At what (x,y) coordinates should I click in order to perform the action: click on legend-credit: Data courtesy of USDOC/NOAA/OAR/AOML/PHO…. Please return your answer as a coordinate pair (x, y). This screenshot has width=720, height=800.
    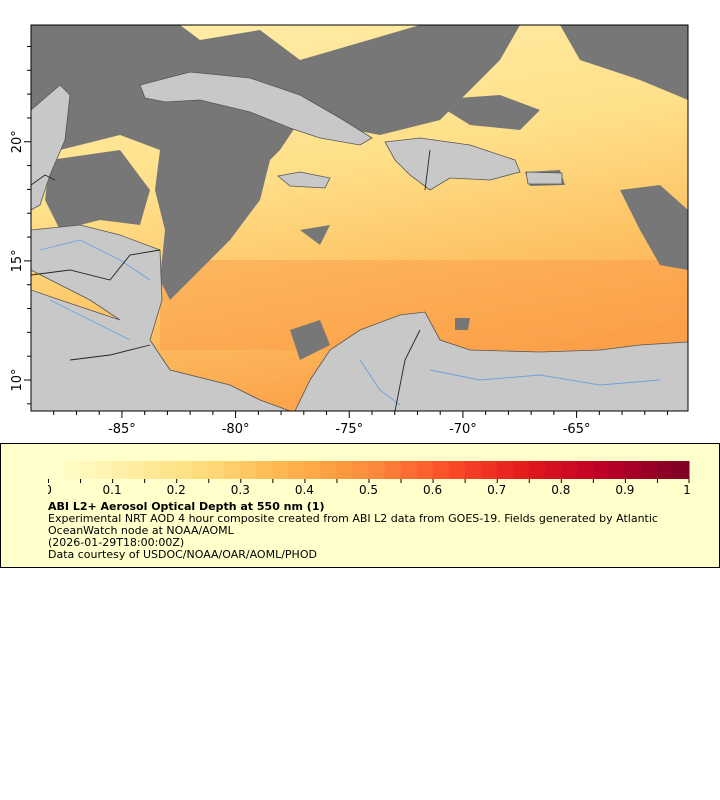
    Looking at the image, I should click on (182, 554).